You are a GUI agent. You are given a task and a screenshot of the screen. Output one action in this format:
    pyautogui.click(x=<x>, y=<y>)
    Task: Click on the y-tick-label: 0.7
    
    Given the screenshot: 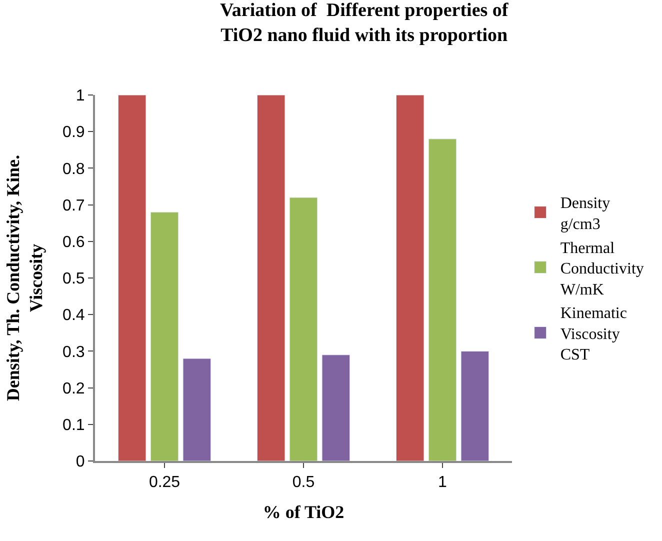 What is the action you would take?
    pyautogui.click(x=73, y=205)
    